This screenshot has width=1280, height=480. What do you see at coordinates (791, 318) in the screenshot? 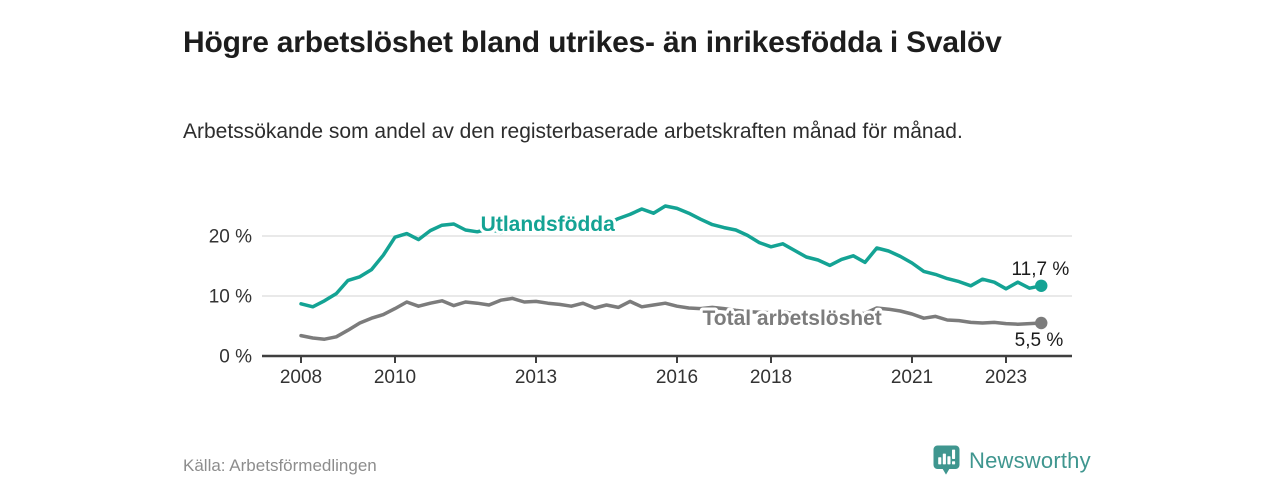
I see `series-label: Total arbetslöshet` at bounding box center [791, 318].